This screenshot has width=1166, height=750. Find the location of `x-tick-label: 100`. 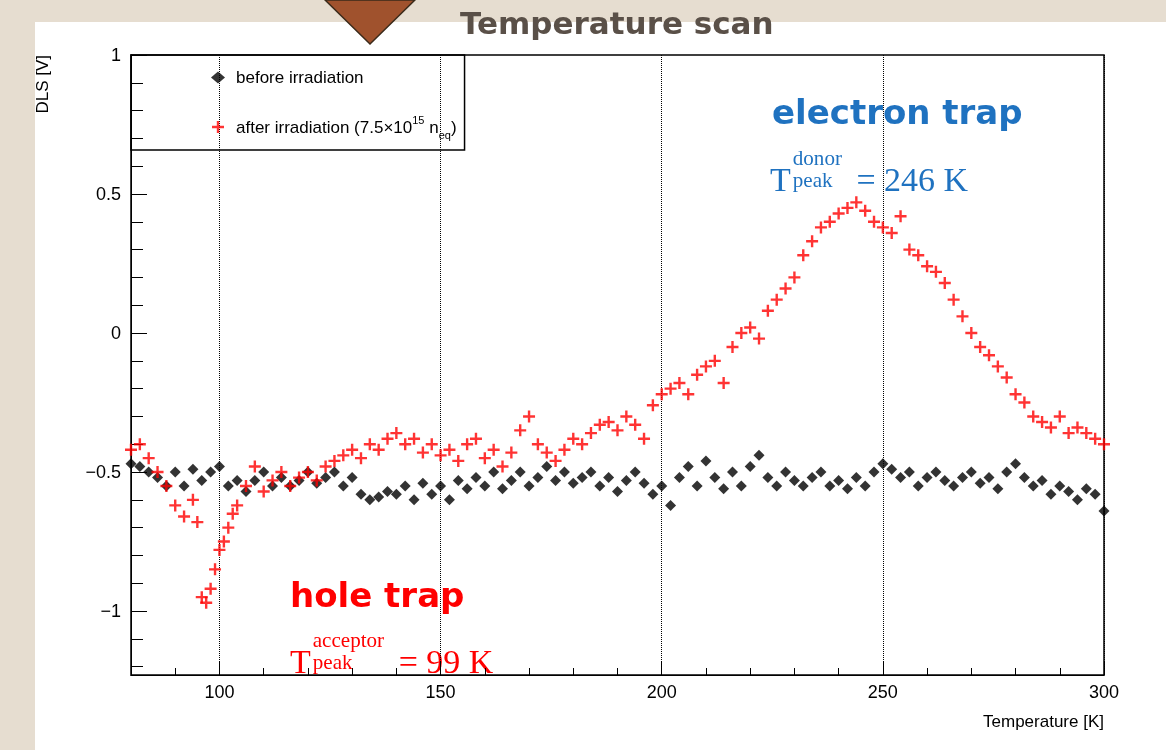

x-tick-label: 100 is located at coordinates (219, 692).